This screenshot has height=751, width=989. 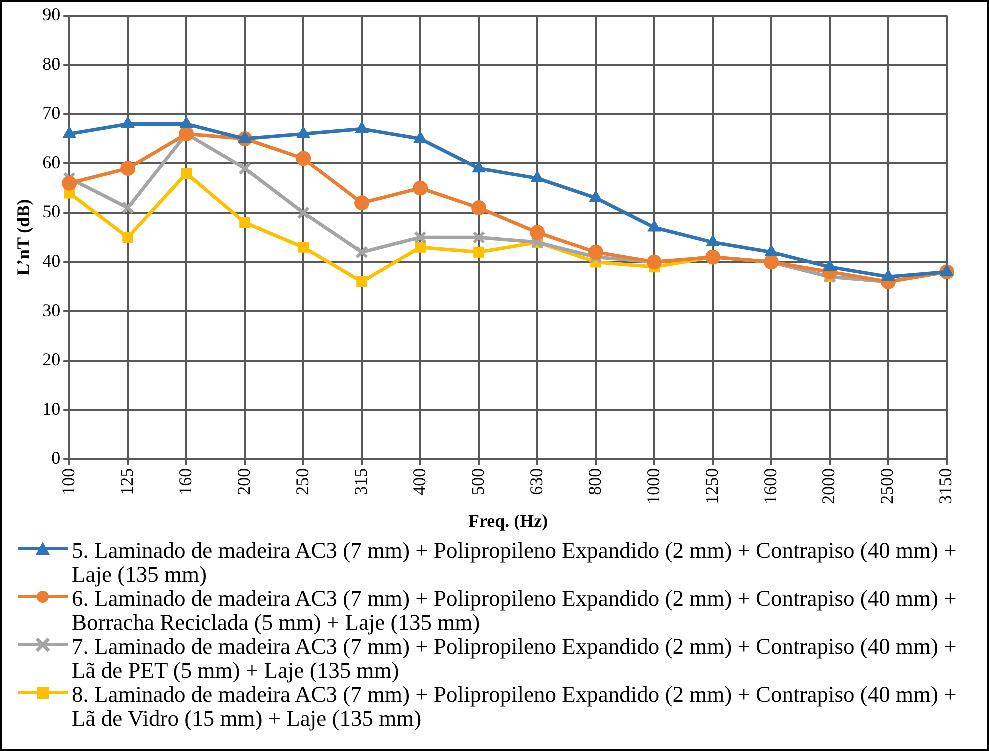 What do you see at coordinates (594, 482) in the screenshot?
I see `x-tick-label: 800` at bounding box center [594, 482].